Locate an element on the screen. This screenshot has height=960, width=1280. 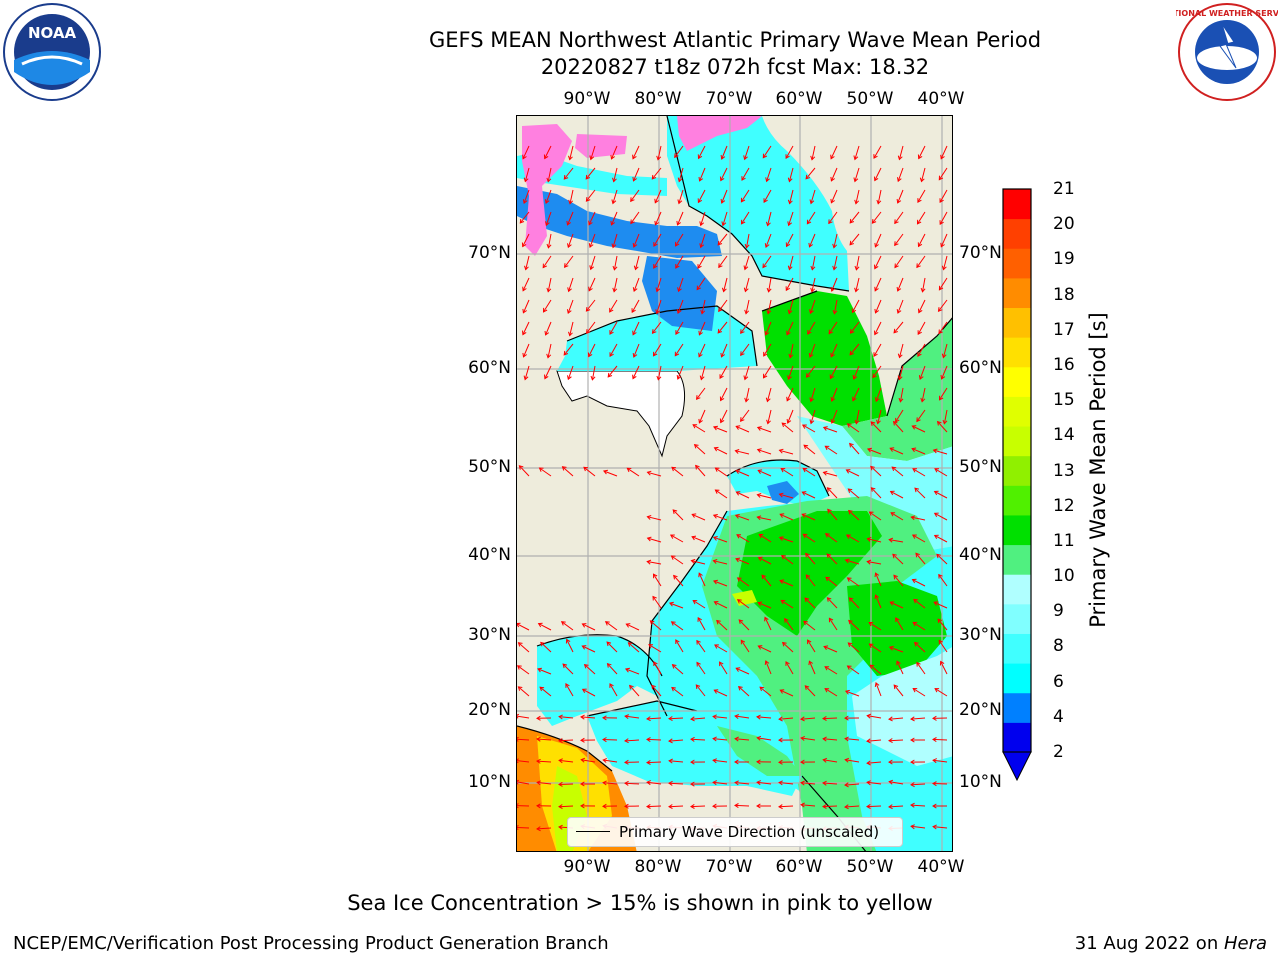
colorbar-tick-label: 10 is located at coordinates (1064, 576).